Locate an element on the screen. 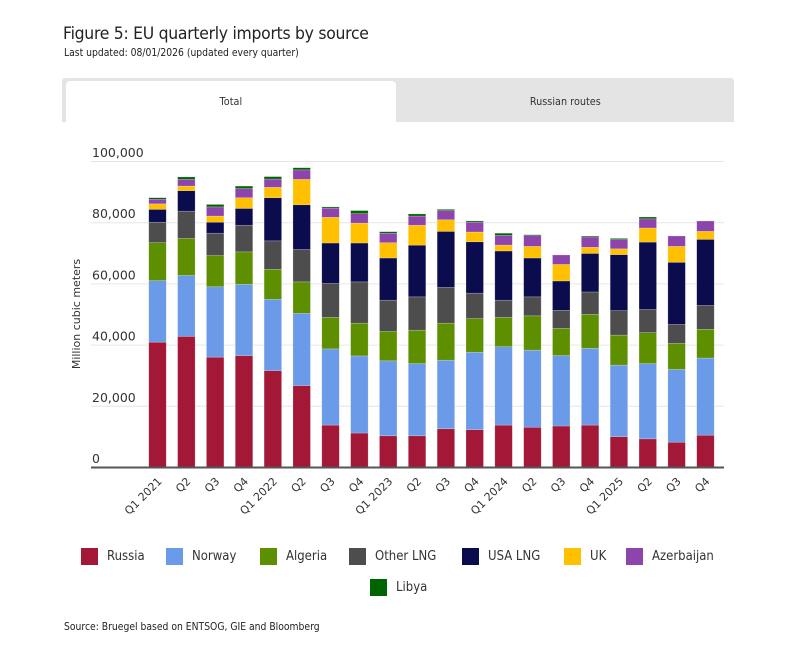  legend-item-russia: Russia is located at coordinates (114, 556).